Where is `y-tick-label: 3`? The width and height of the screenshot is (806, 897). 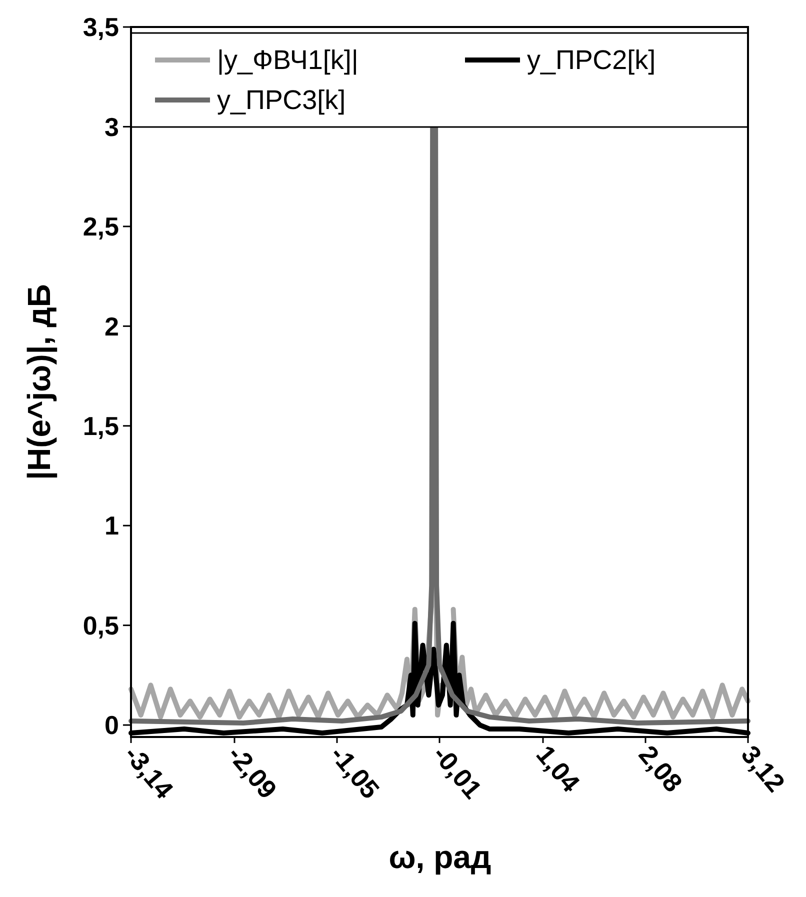
y-tick-label: 3 is located at coordinates (111, 127).